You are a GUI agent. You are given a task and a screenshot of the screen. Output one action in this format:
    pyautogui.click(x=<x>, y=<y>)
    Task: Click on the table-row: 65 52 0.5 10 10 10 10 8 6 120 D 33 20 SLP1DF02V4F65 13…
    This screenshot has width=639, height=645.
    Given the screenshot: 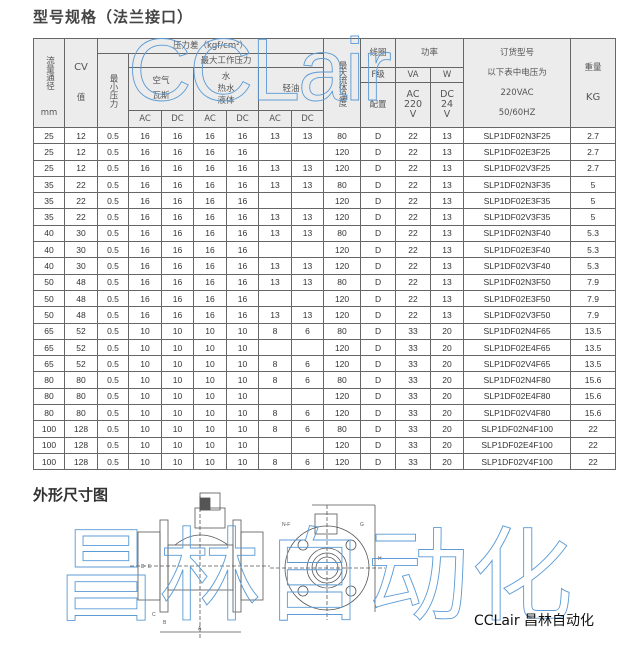 What is the action you would take?
    pyautogui.click(x=325, y=364)
    